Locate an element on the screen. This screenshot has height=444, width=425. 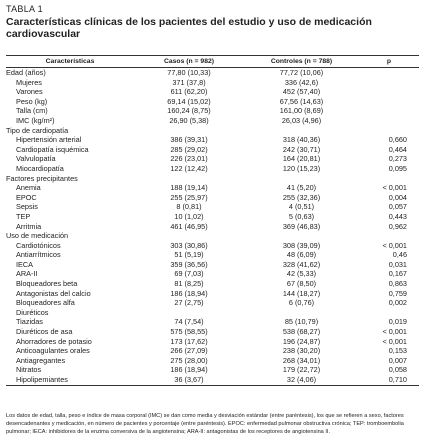
row-label: Nitratos is located at coordinates (29, 370).